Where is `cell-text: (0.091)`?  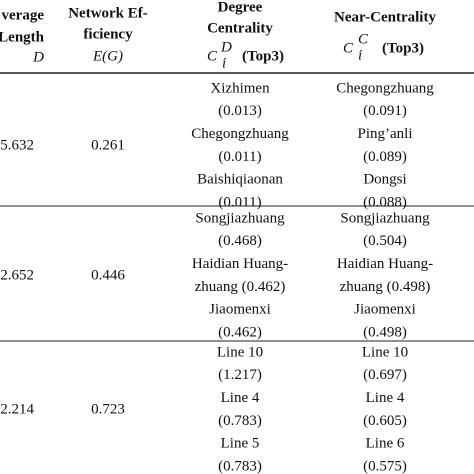 cell-text: (0.091) is located at coordinates (385, 111).